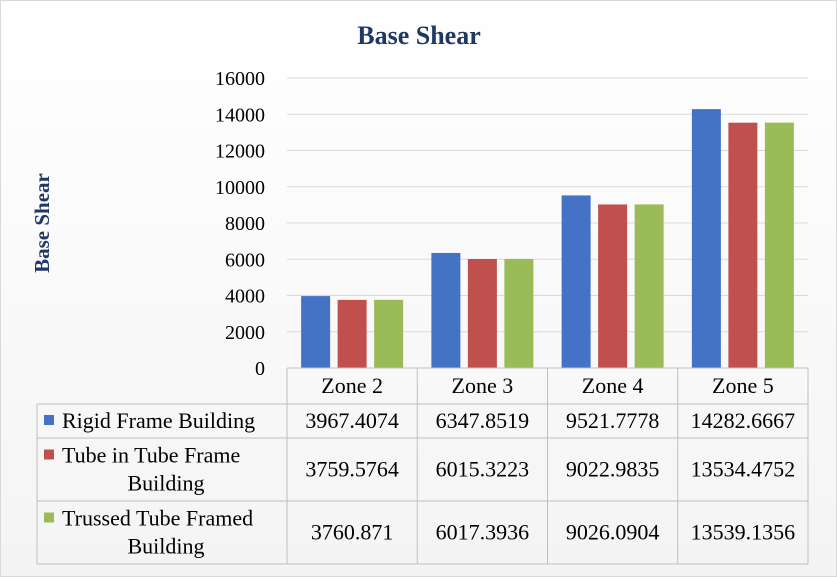  I want to click on category-label: Zone 5, so click(743, 385).